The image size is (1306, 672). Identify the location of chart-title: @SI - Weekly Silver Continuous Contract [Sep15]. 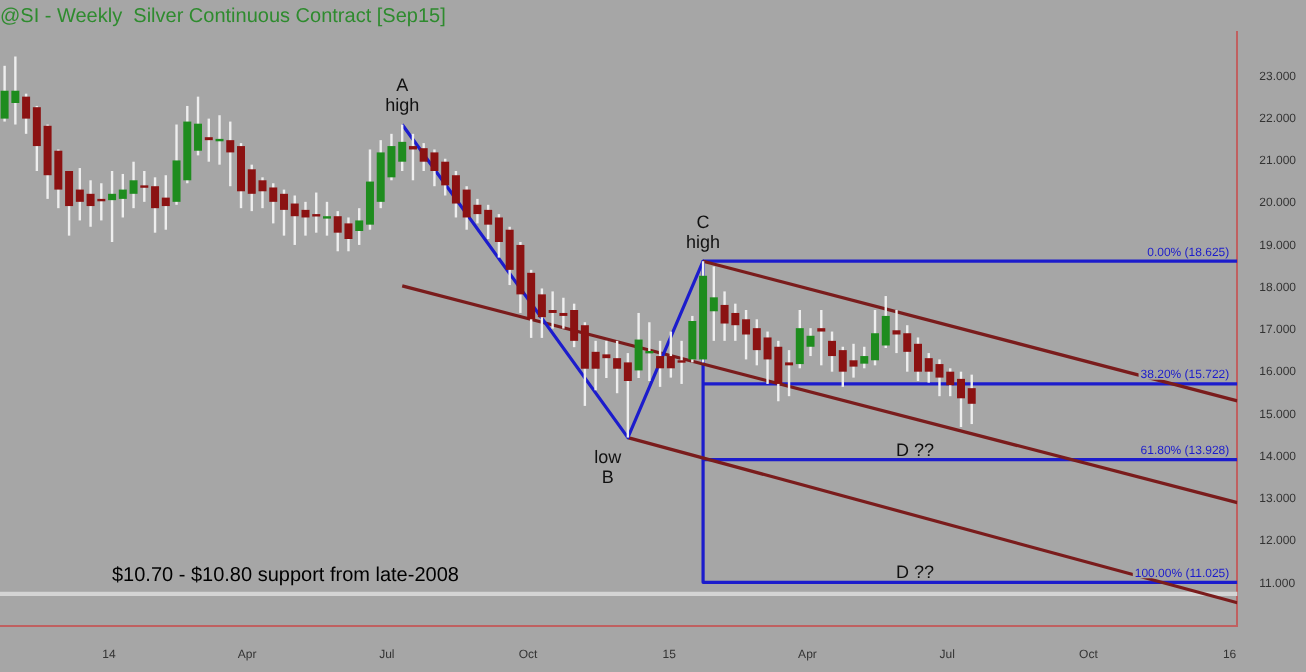
(223, 16).